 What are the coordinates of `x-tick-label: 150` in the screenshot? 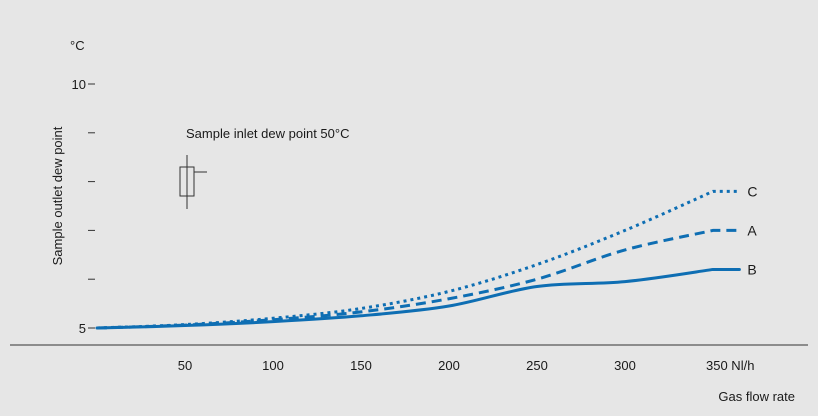 It's located at (361, 365).